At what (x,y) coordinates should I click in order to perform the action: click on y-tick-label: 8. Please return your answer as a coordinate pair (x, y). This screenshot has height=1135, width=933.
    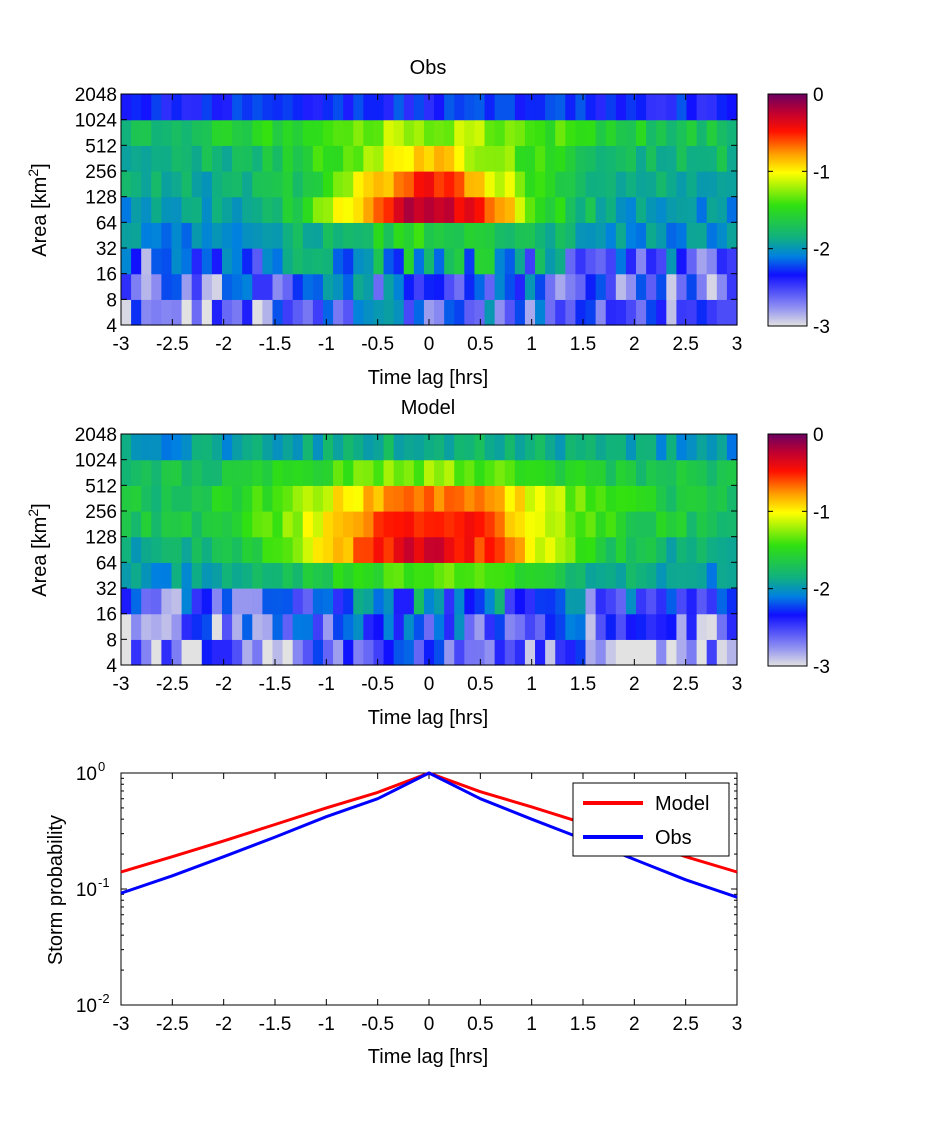
    Looking at the image, I should click on (111, 640).